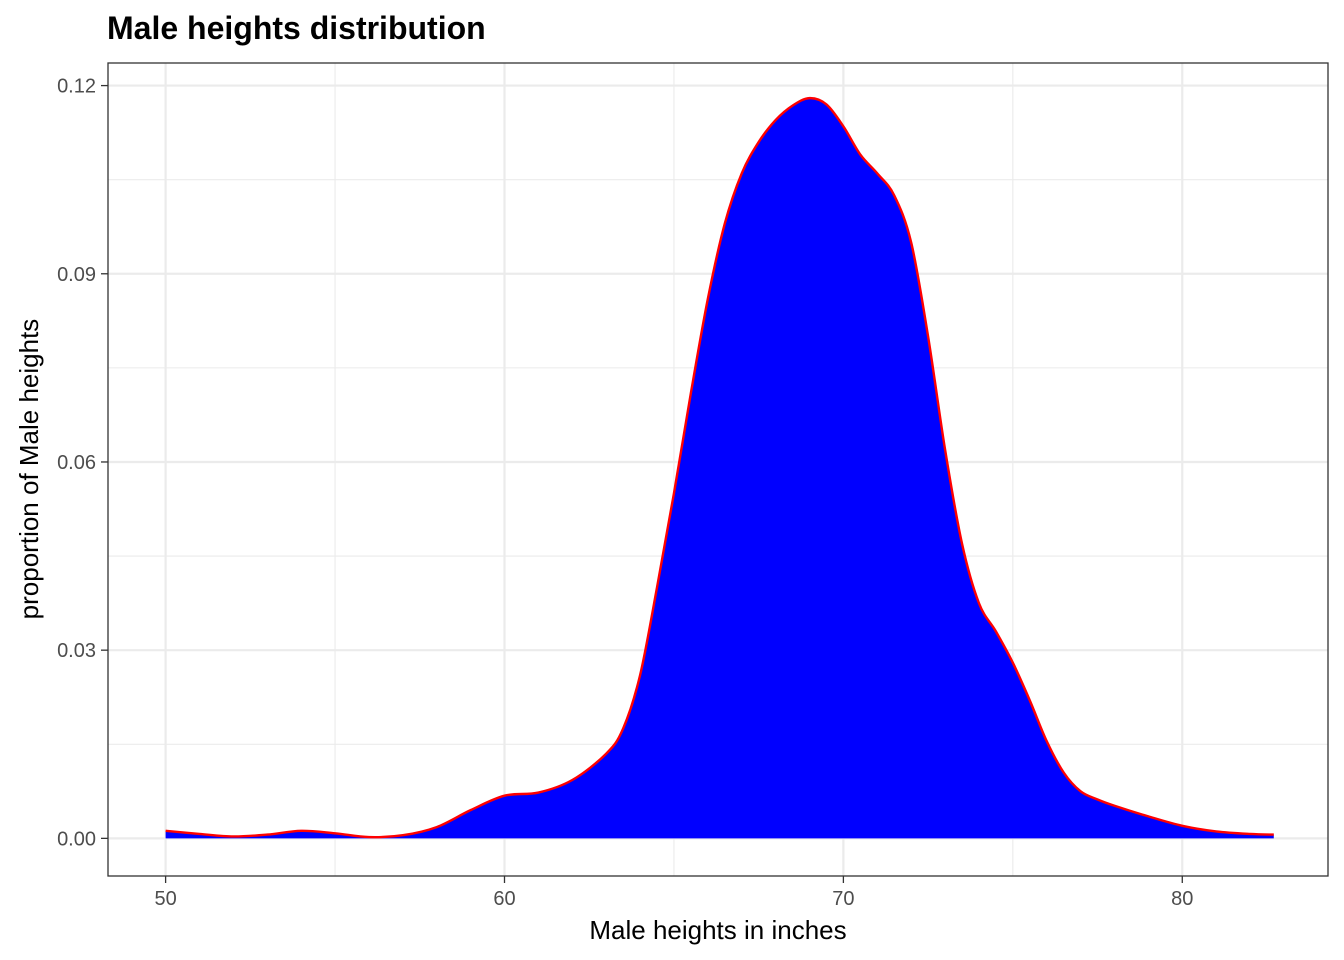  I want to click on y-tick-label: 0.00, so click(76, 839).